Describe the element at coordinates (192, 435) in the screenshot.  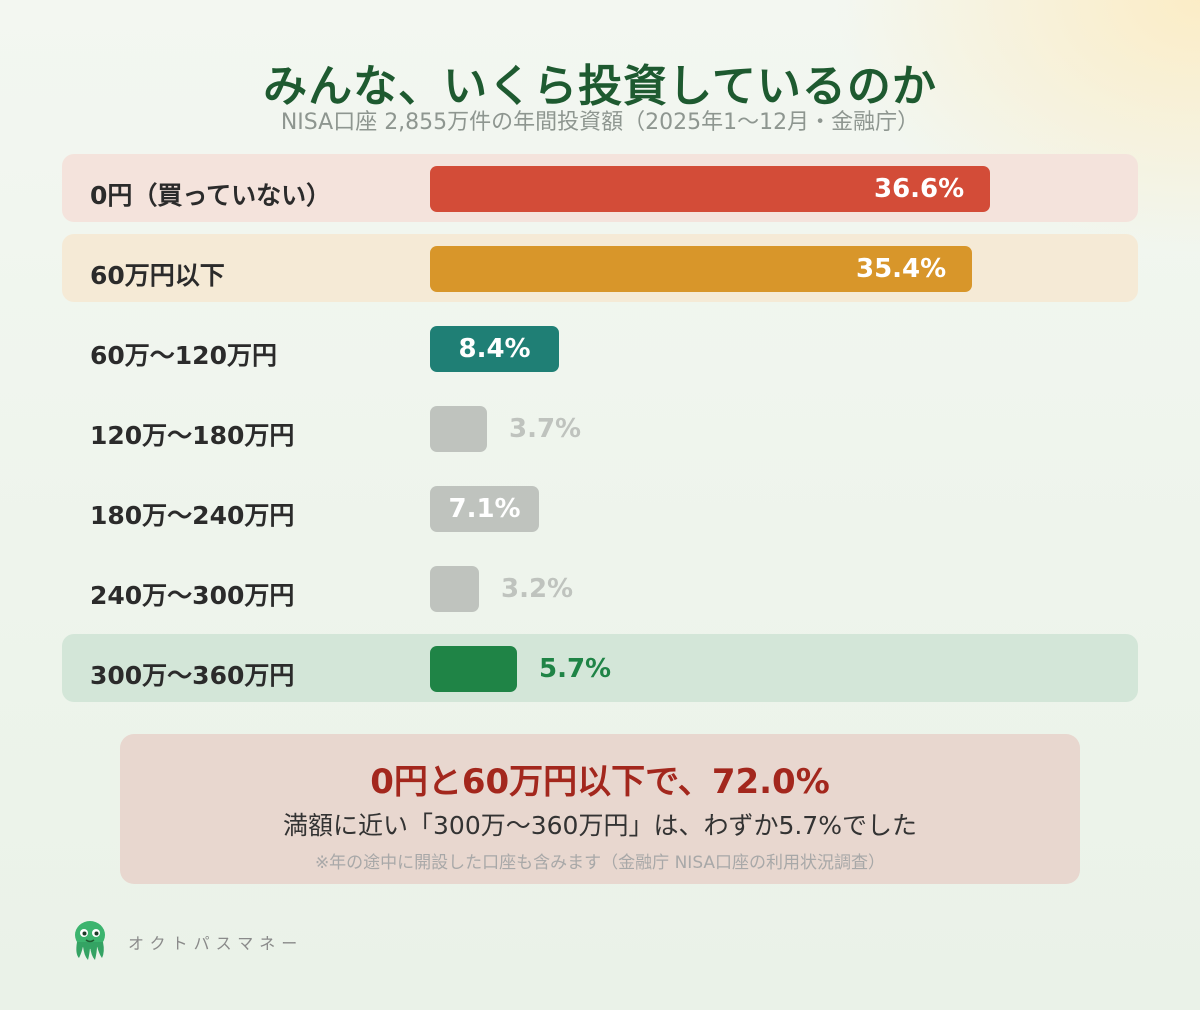
I see `category-label: 120万〜180万円` at that location.